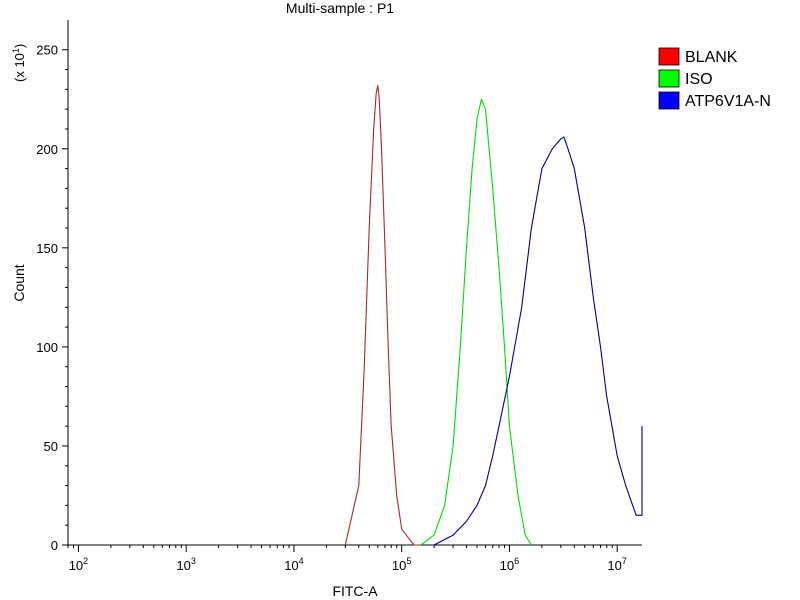  What do you see at coordinates (301, 561) in the screenshot?
I see `x-tick-exp: 4` at bounding box center [301, 561].